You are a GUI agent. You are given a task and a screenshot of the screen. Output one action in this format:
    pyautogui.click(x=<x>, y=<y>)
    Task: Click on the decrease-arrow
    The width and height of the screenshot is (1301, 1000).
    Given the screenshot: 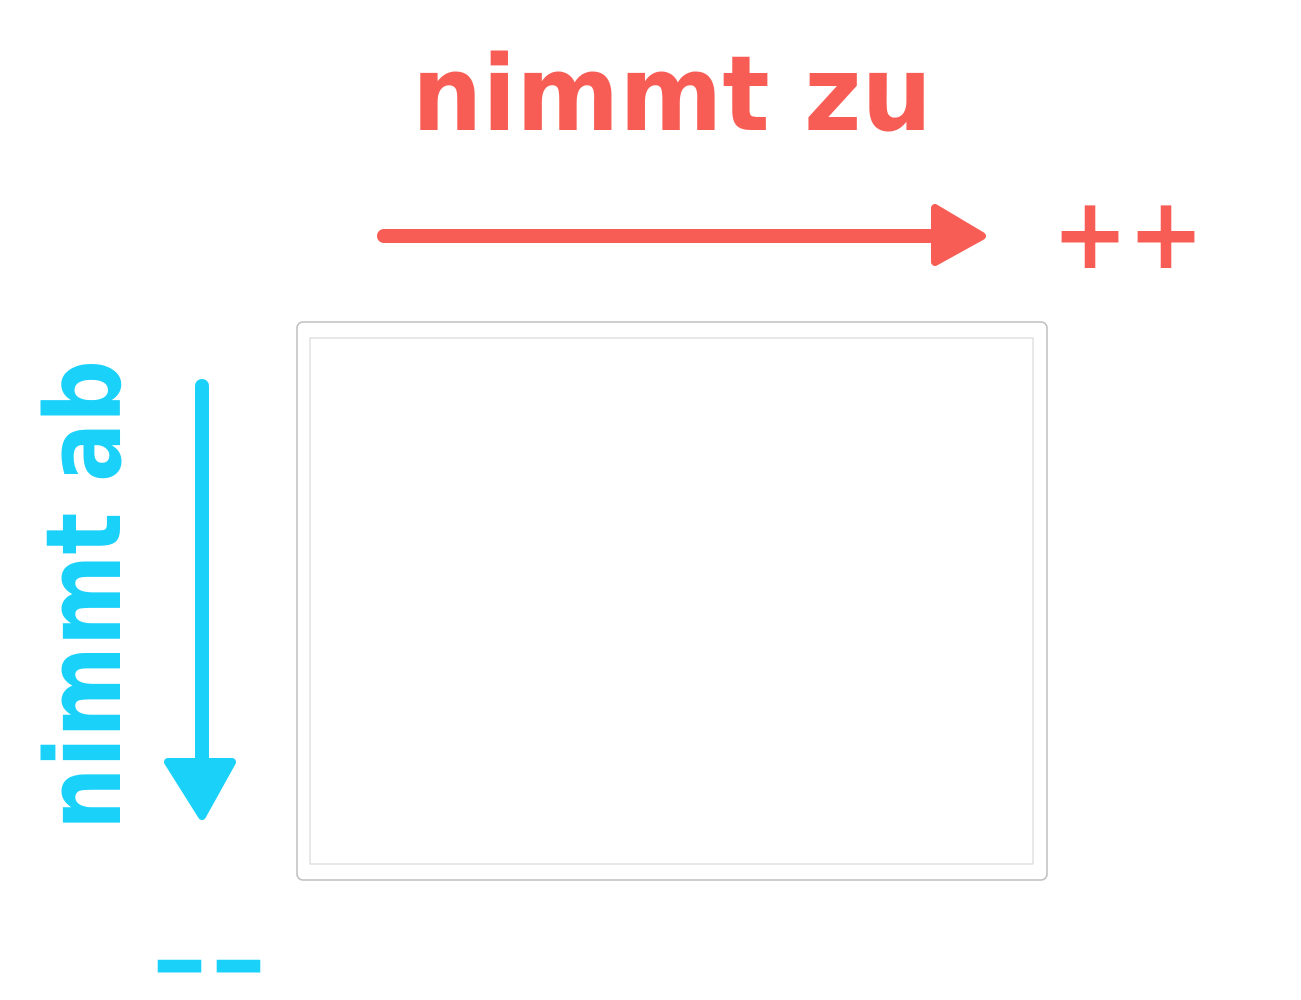 What is the action you would take?
    pyautogui.click(x=200, y=599)
    